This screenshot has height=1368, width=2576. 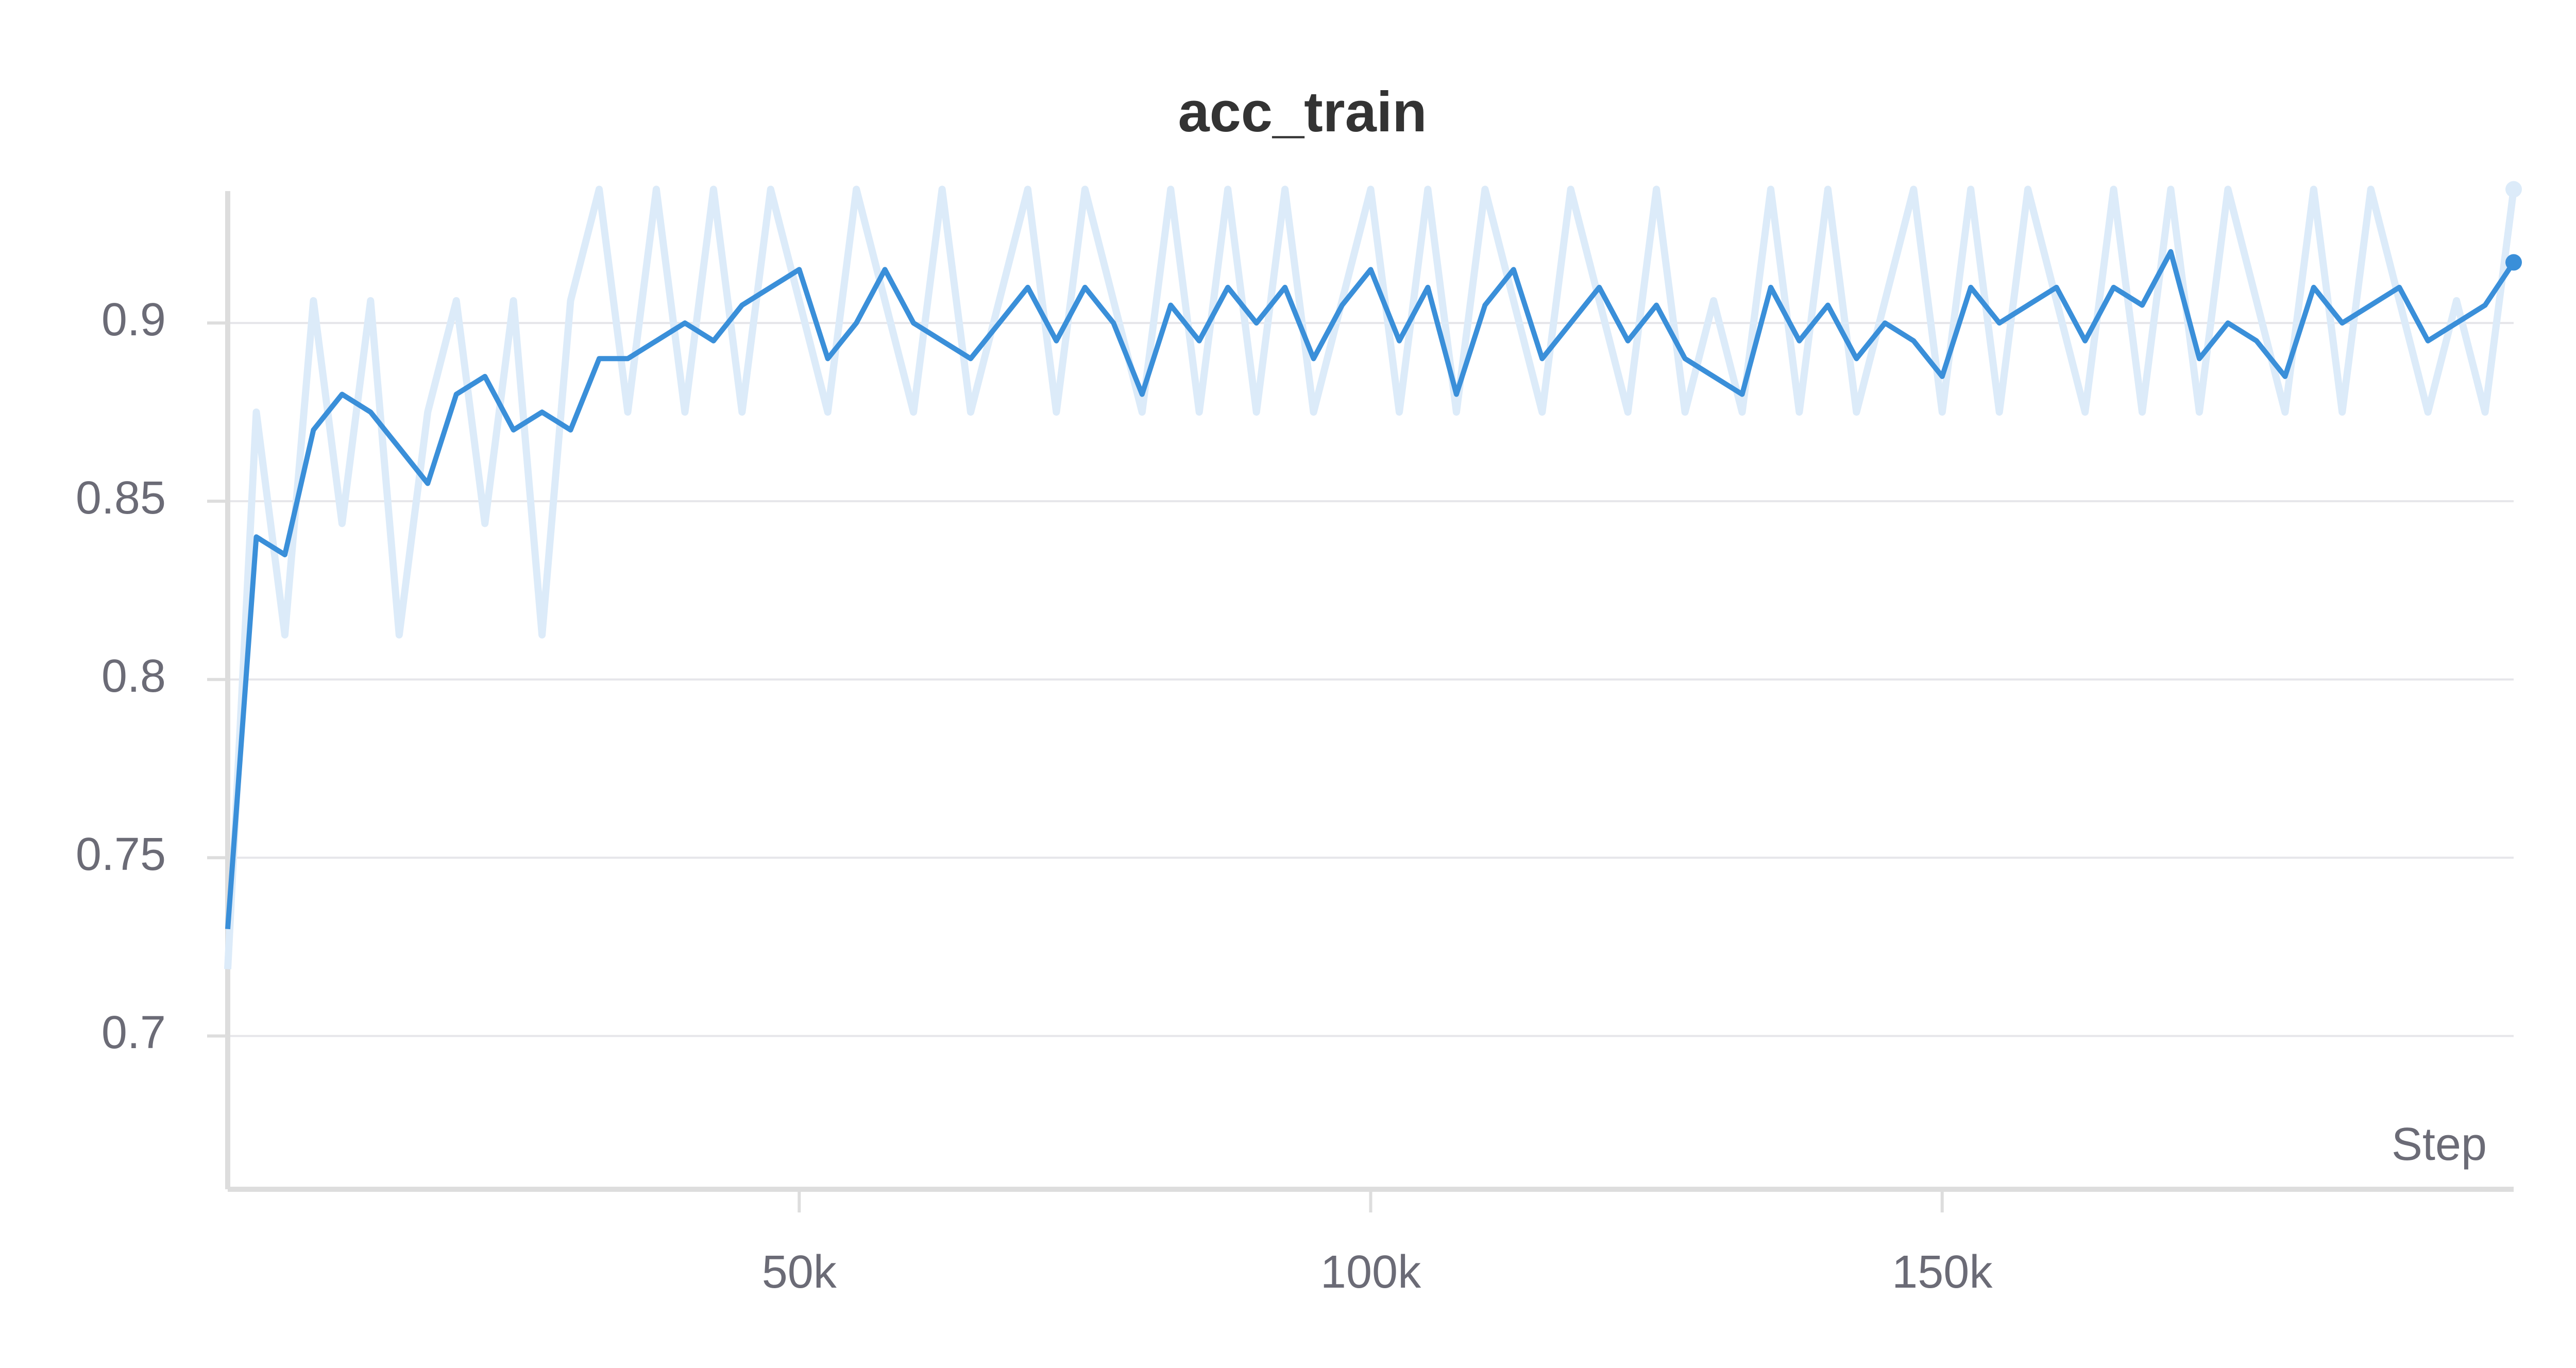 I want to click on y-tick-label: 0.85, so click(x=121, y=498).